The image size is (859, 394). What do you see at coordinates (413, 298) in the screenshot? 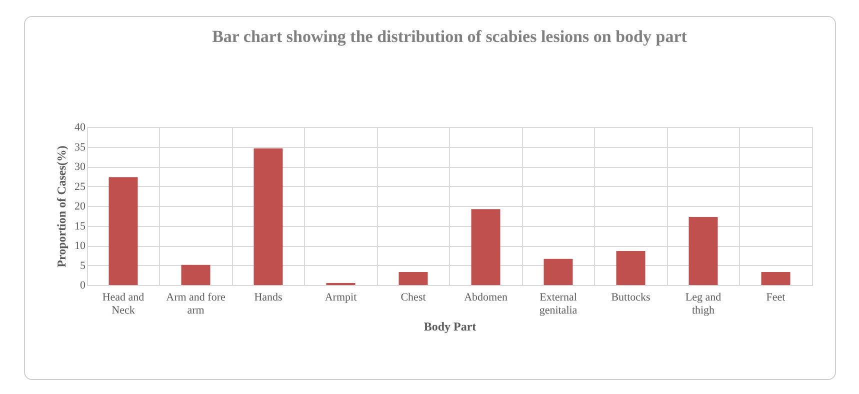
I see `x-tick-label: Chest` at bounding box center [413, 298].